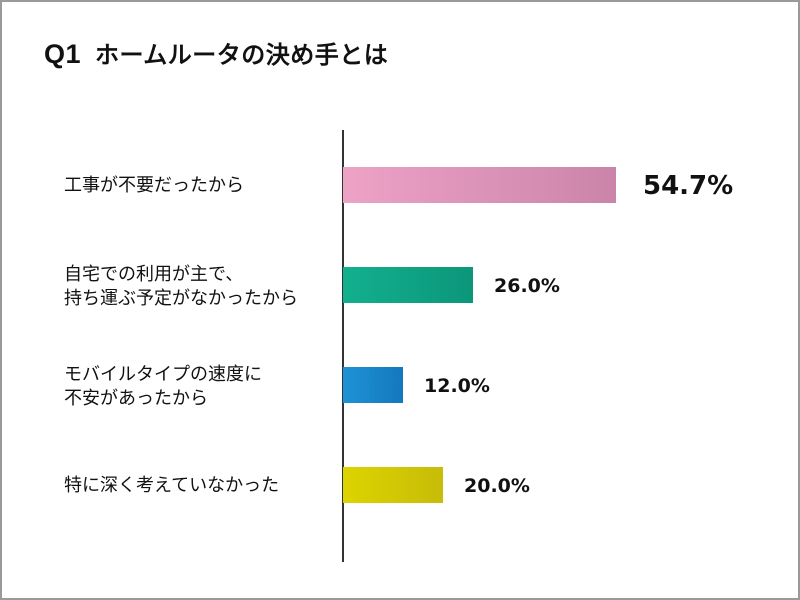  I want to click on bar-mobile-speed, so click(373, 385).